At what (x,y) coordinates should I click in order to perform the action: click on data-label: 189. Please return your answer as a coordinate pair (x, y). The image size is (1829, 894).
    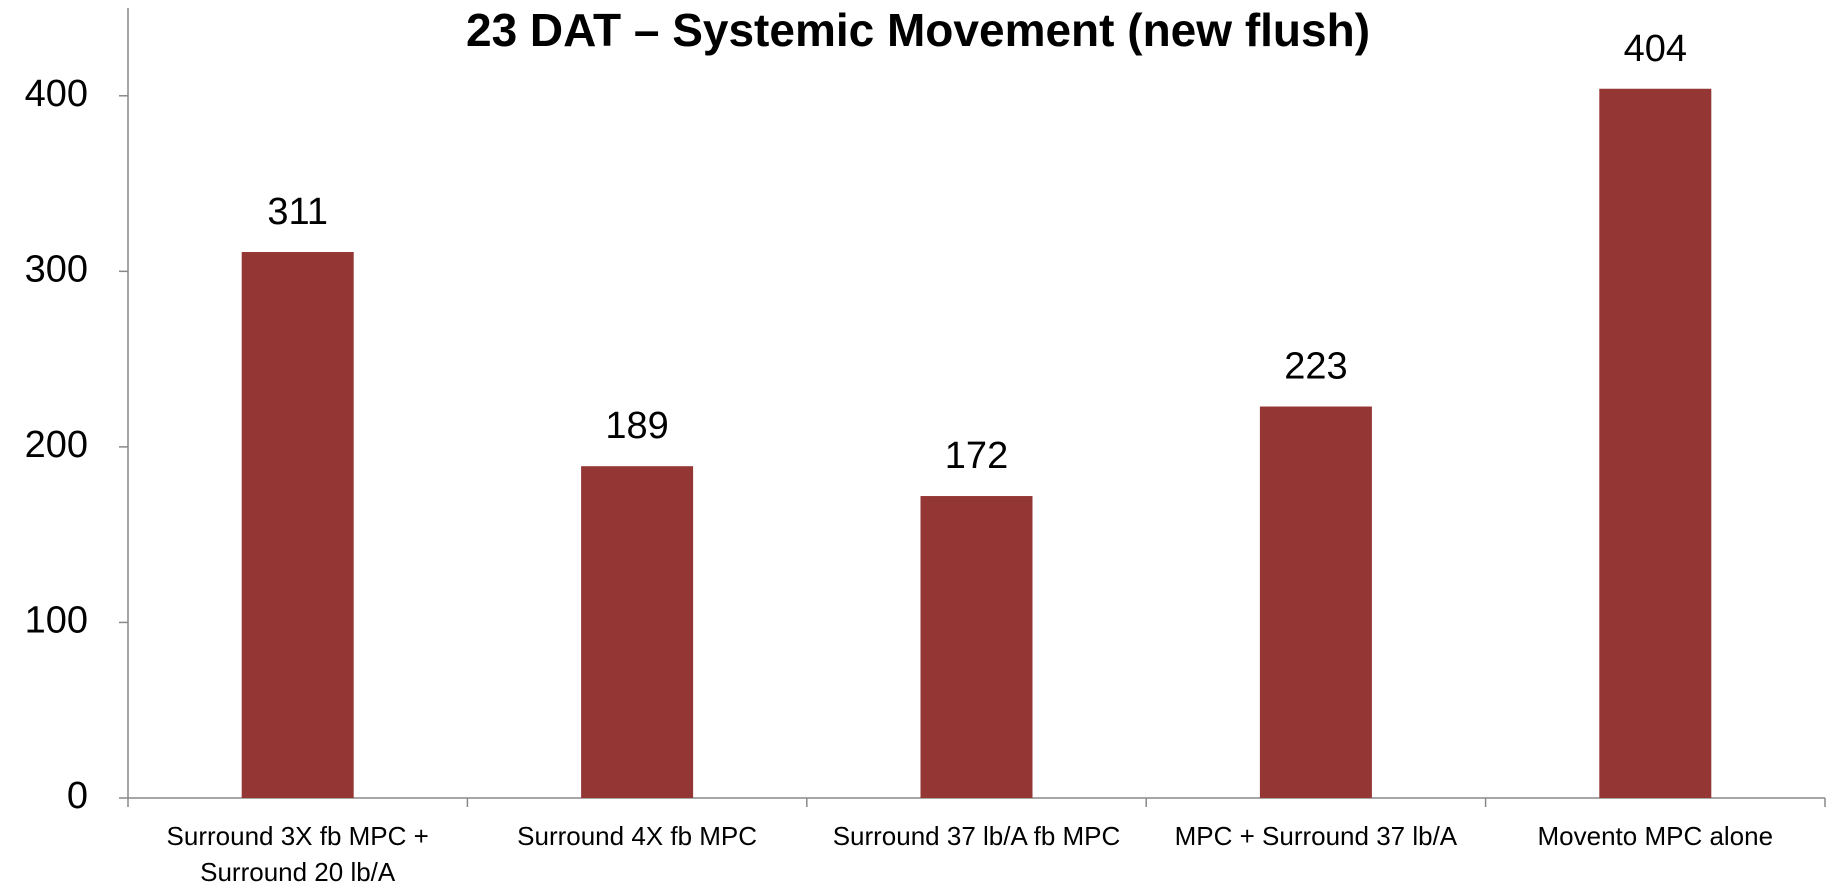
    Looking at the image, I should click on (636, 426).